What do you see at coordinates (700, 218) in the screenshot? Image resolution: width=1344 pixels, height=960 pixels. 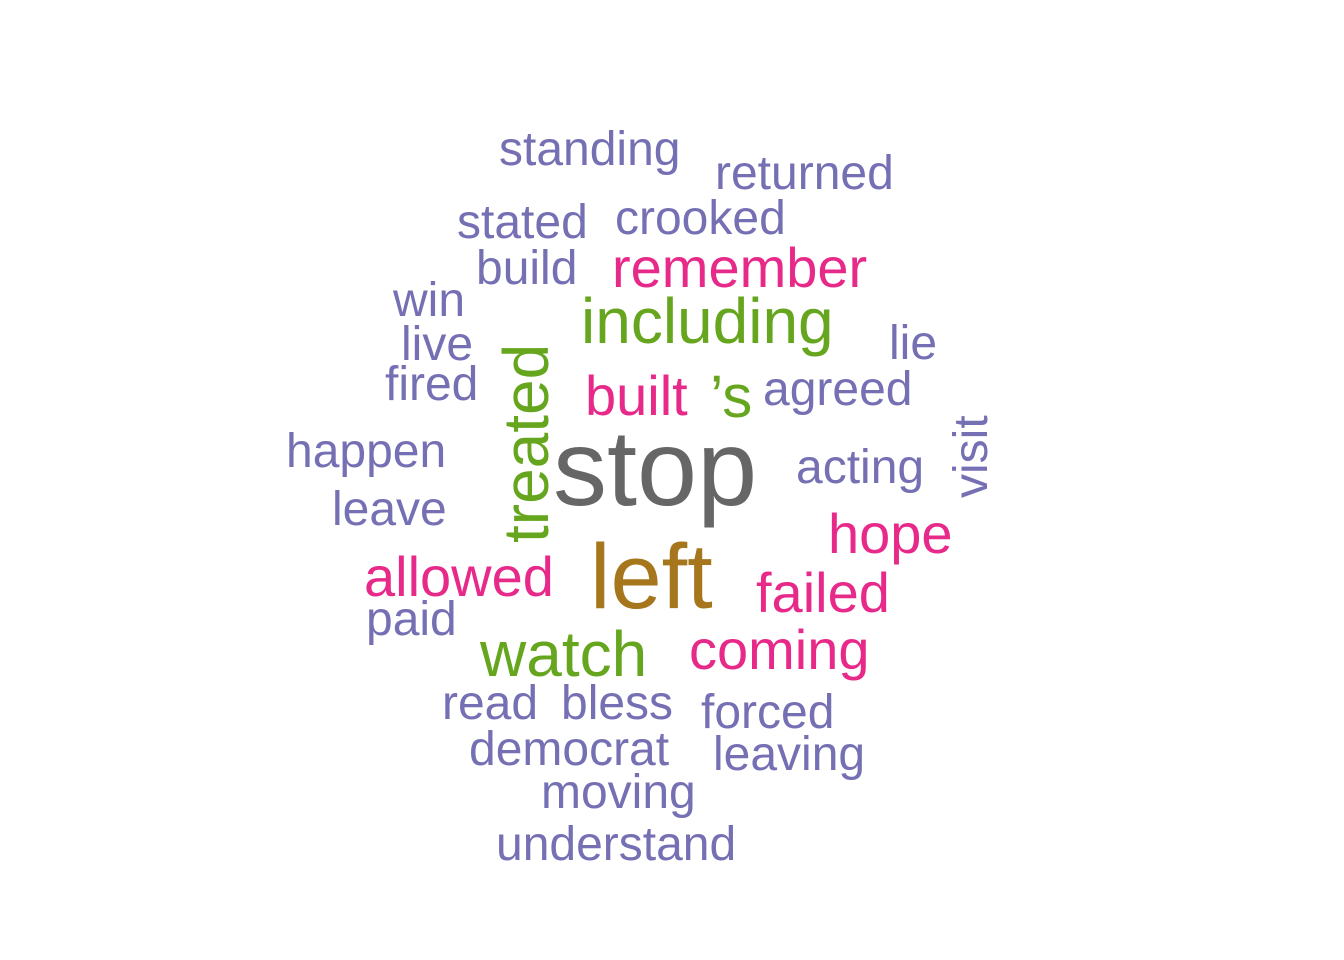 I see `word-crooked: crooked` at bounding box center [700, 218].